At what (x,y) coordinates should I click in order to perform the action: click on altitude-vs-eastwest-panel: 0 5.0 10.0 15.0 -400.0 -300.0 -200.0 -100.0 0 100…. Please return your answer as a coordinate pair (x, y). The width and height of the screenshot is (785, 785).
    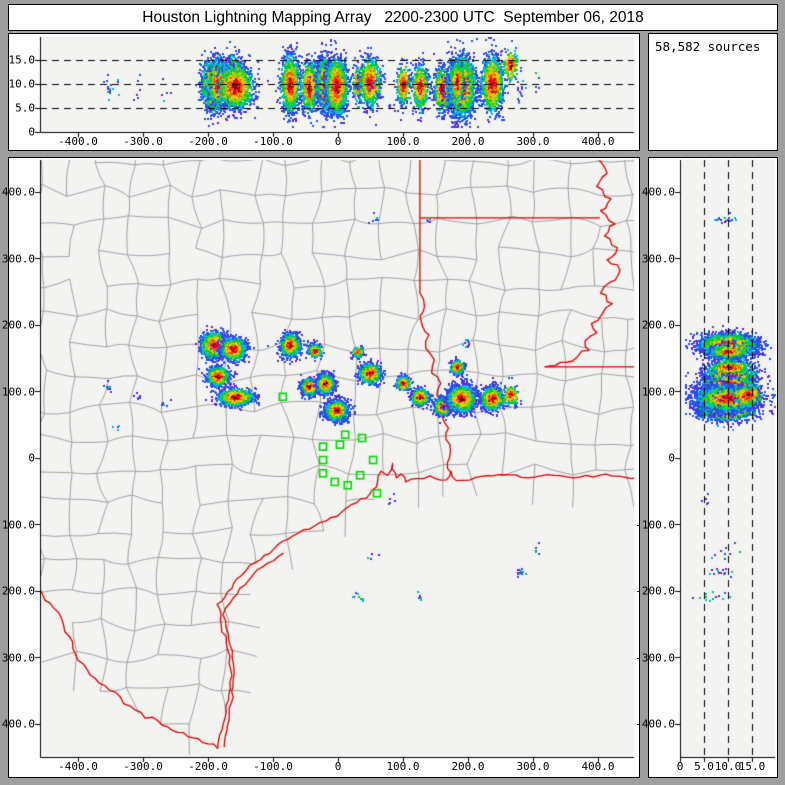
    Looking at the image, I should click on (324, 92).